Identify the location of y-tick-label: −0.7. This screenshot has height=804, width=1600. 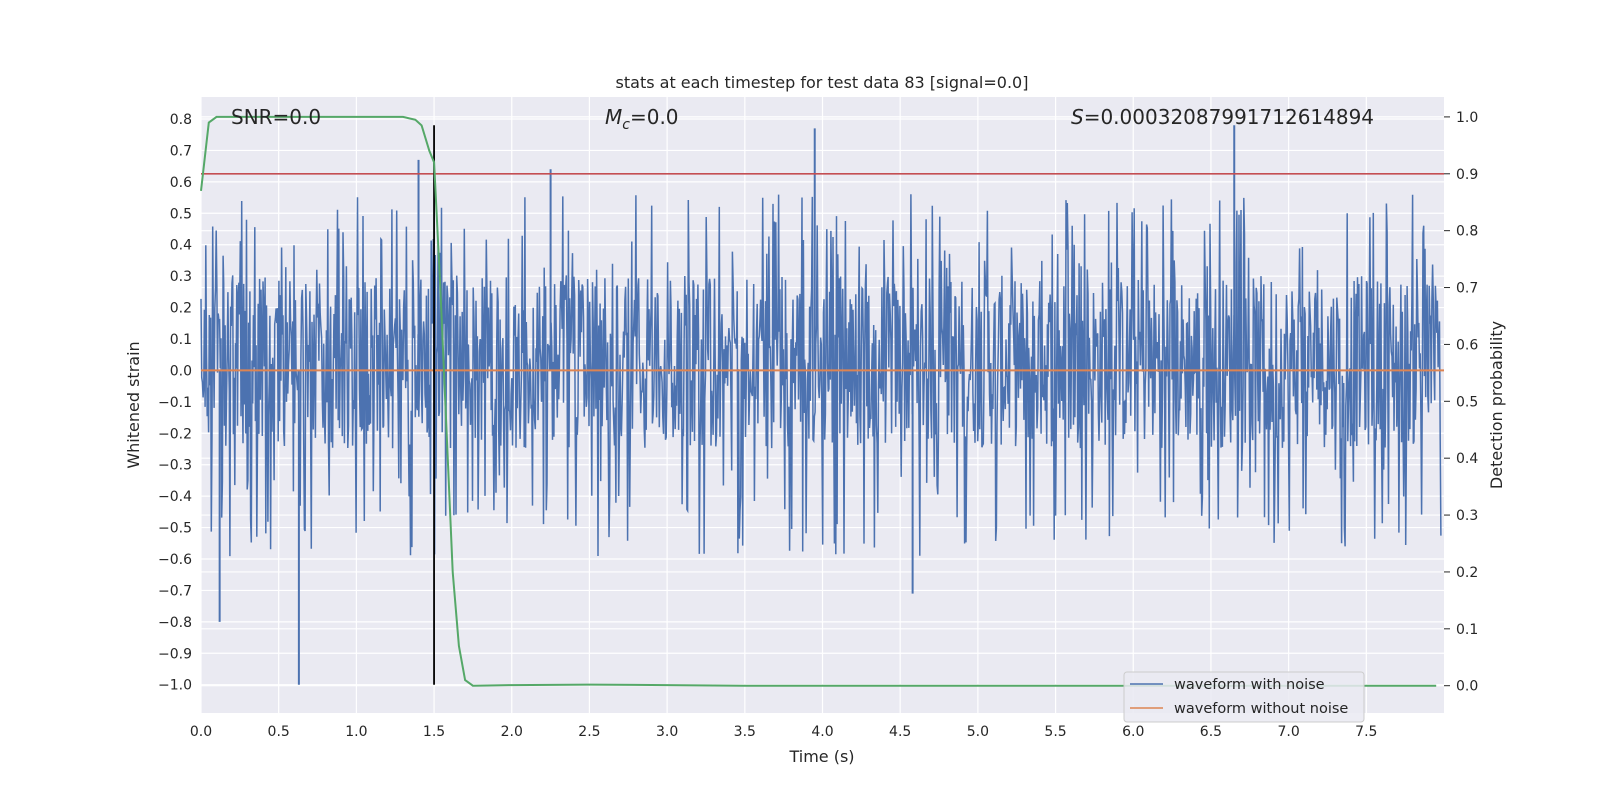
(175, 591).